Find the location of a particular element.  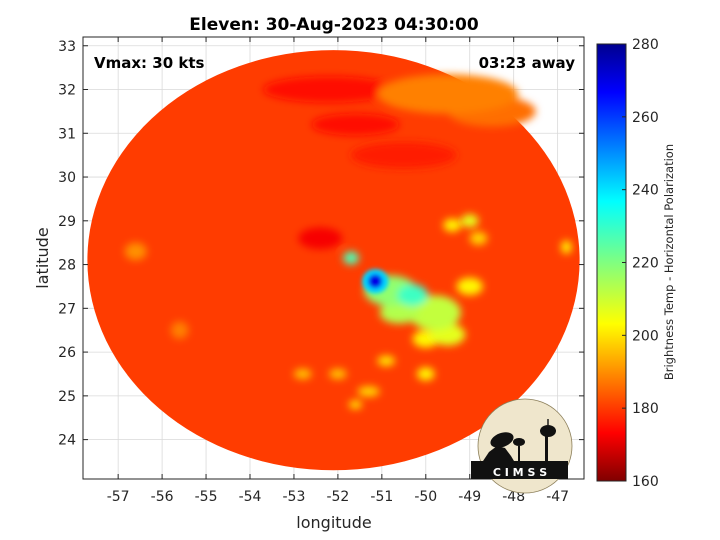

colorbar-tick-label-4: 240 is located at coordinates (645, 191).